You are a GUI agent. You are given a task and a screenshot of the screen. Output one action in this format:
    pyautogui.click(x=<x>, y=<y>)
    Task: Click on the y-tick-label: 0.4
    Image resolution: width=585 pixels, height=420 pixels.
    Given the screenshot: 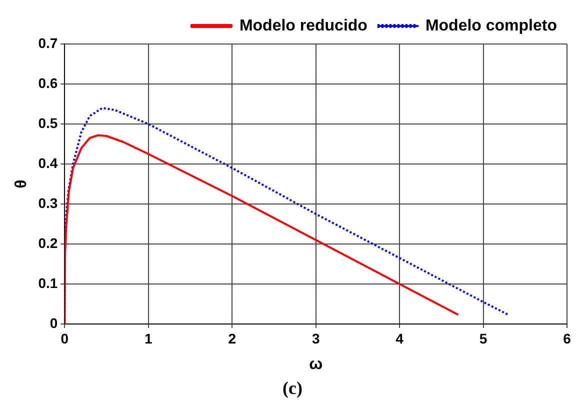 What is the action you would take?
    pyautogui.click(x=48, y=162)
    